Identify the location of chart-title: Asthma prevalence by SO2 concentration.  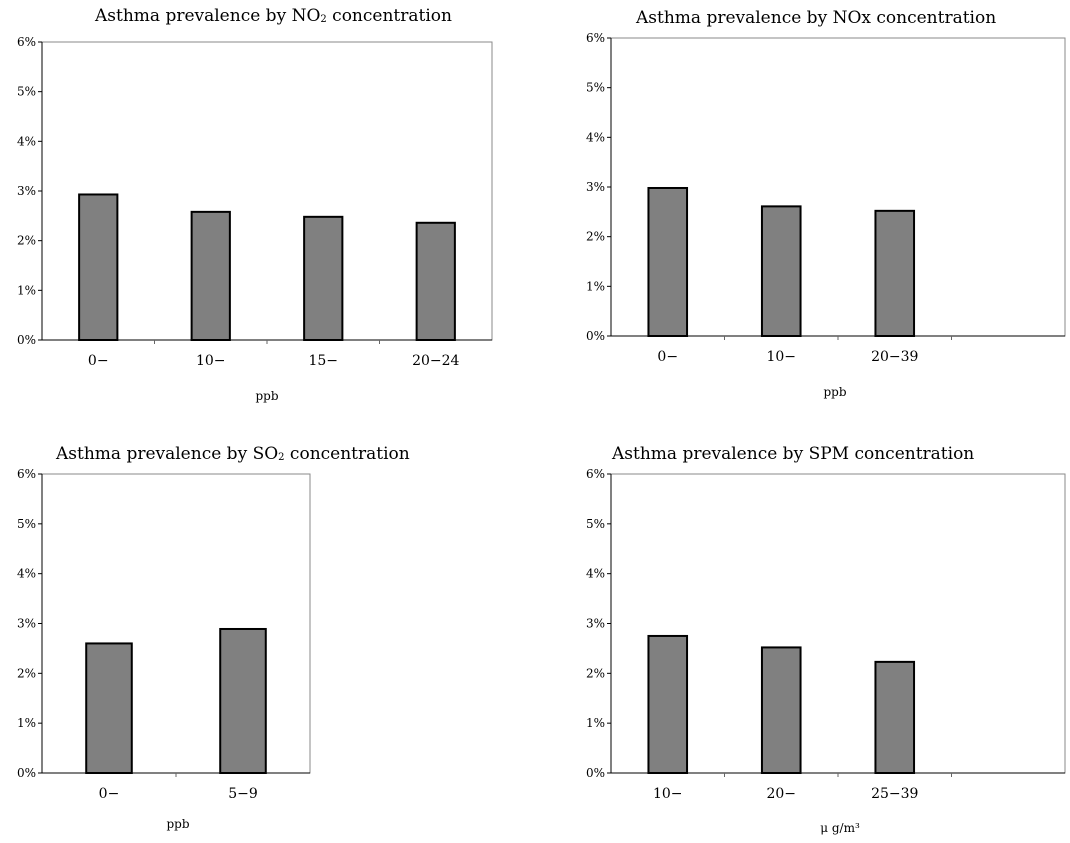
(233, 454).